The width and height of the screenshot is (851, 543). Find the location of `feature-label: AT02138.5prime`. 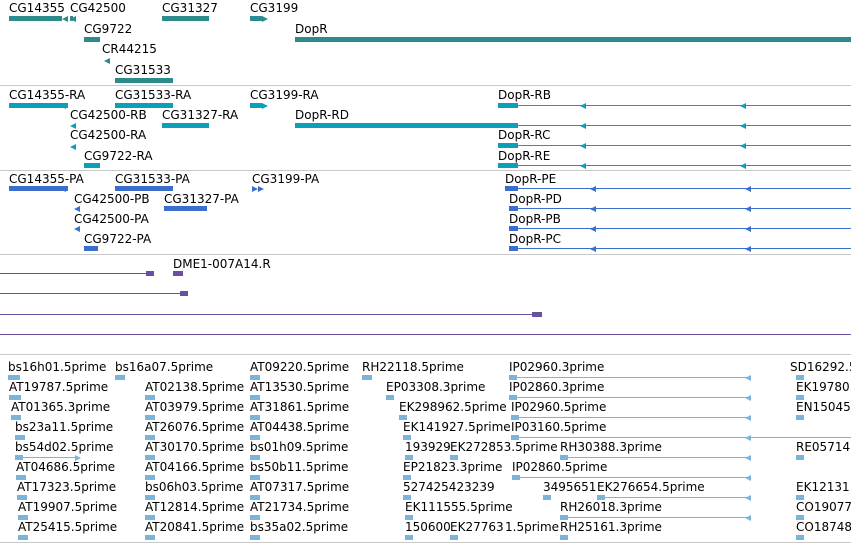

feature-label: AT02138.5prime is located at coordinates (195, 387).